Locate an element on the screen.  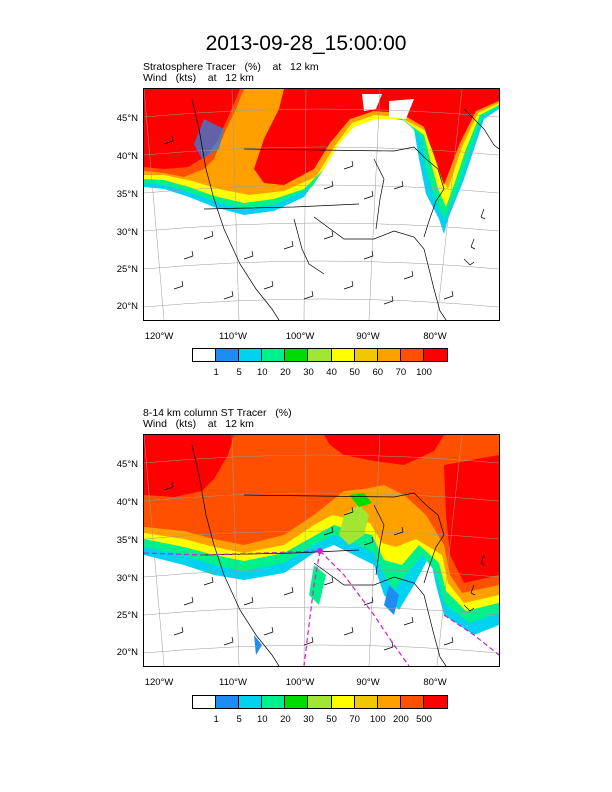
panel1-lat-label: 35°N is located at coordinates (127, 194).